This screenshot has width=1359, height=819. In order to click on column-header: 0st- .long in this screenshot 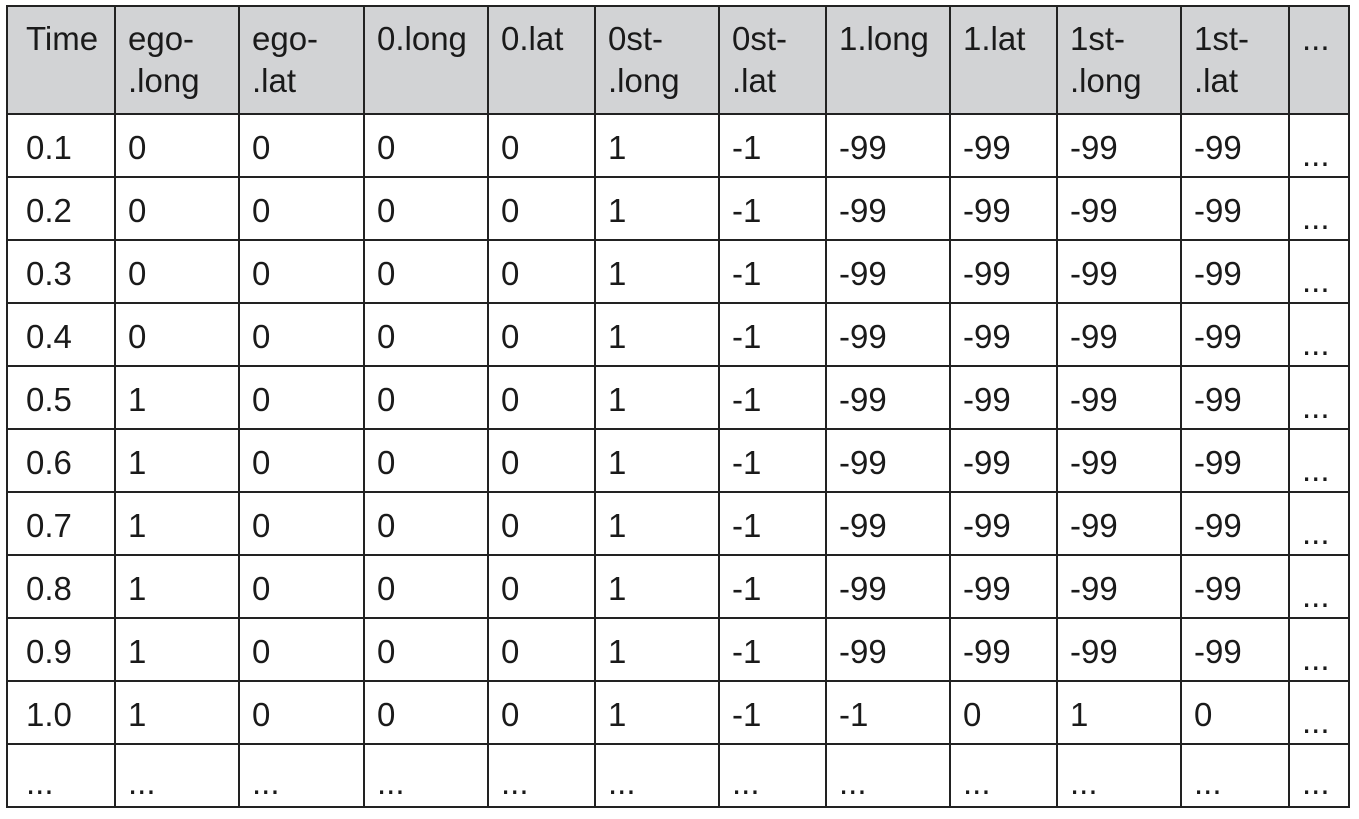, I will do `click(657, 60)`.